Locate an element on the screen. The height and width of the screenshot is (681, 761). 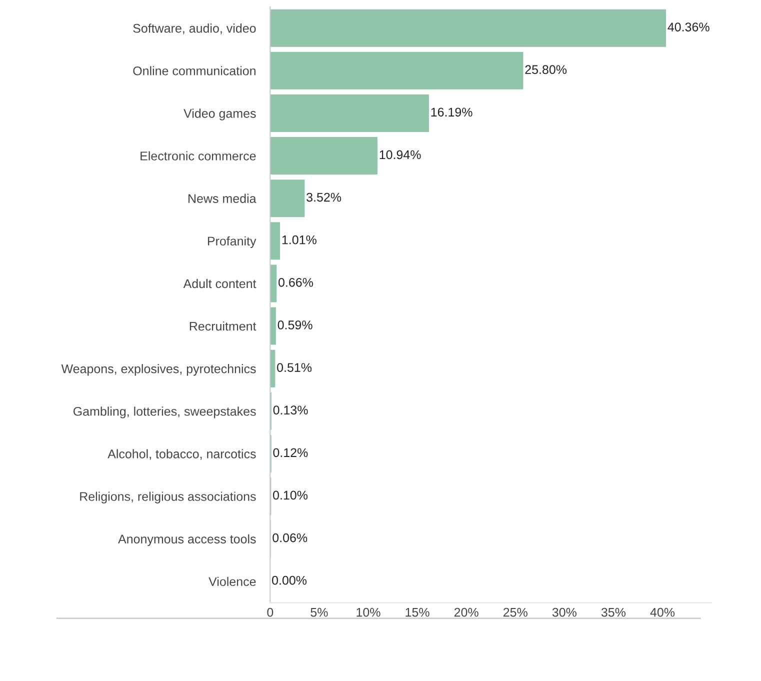
data-label: 0.66% is located at coordinates (296, 282).